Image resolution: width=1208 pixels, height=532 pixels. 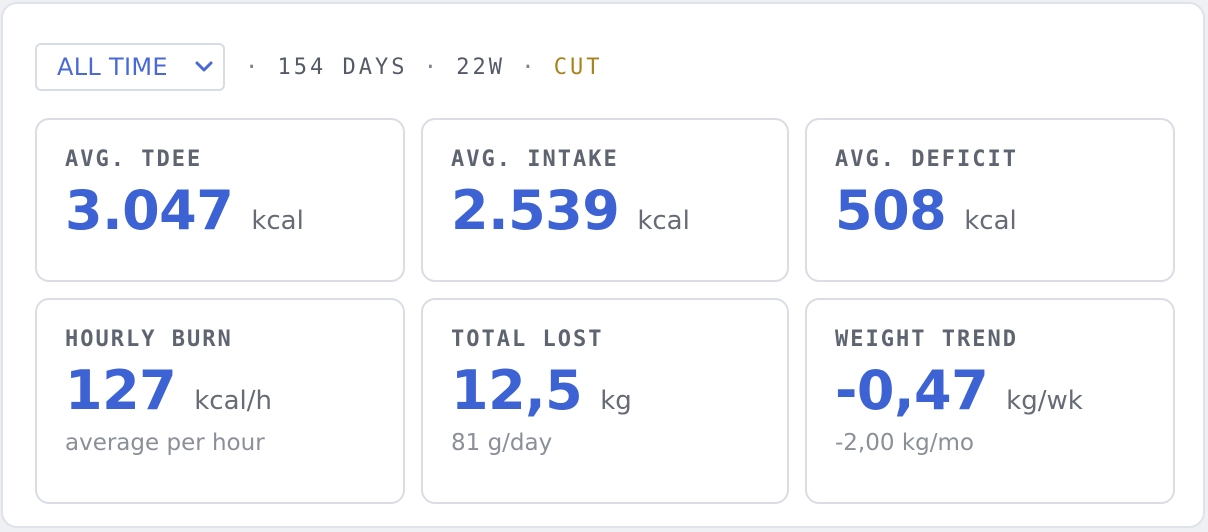 I want to click on card-value-row: 508 kcal, so click(x=1004, y=211).